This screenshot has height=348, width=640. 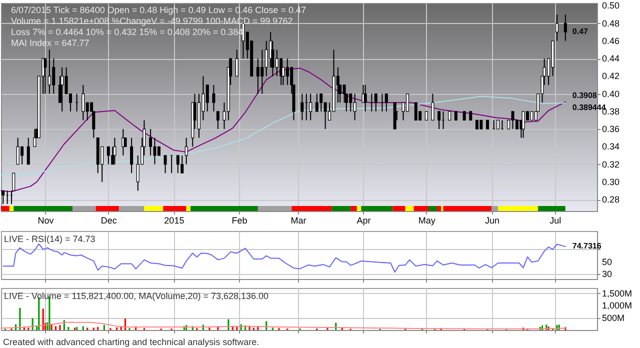 I want to click on y-tick-label: 0.42, so click(x=611, y=76).